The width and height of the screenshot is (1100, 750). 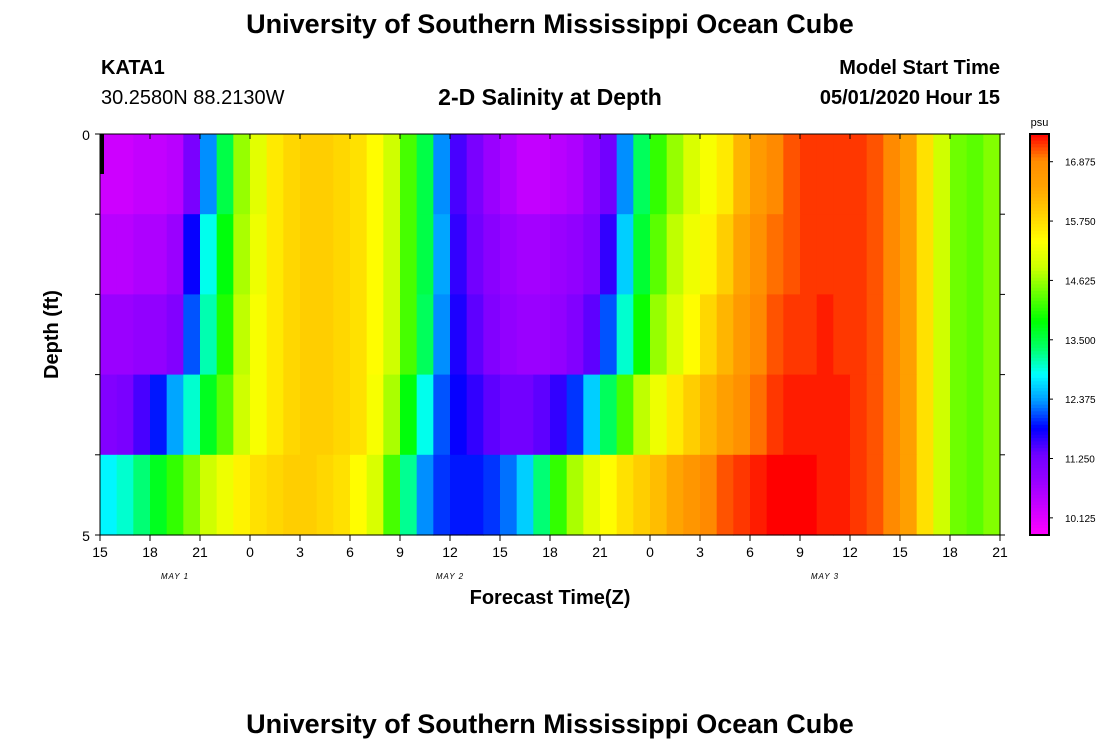 I want to click on date-label: MAY 1, so click(x=175, y=576).